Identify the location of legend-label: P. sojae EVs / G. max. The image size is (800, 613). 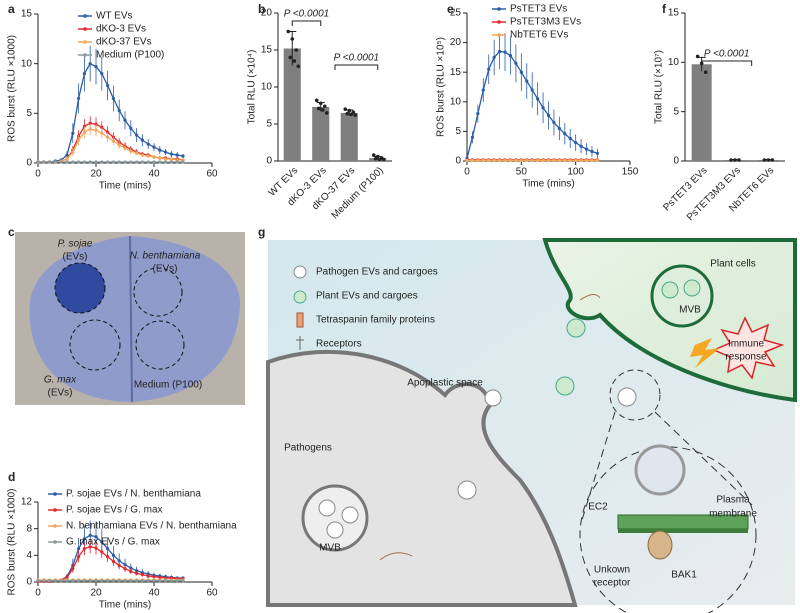
(114, 510).